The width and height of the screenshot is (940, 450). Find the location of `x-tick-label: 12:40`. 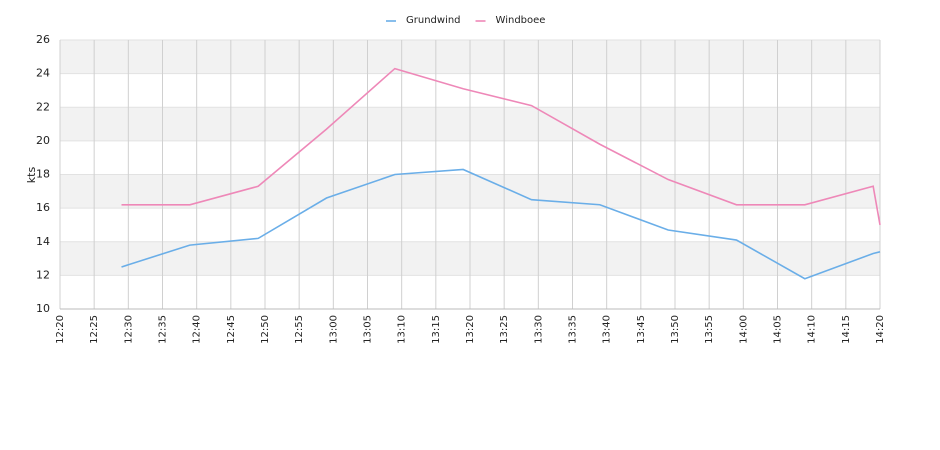

x-tick-label: 12:40 is located at coordinates (197, 329).